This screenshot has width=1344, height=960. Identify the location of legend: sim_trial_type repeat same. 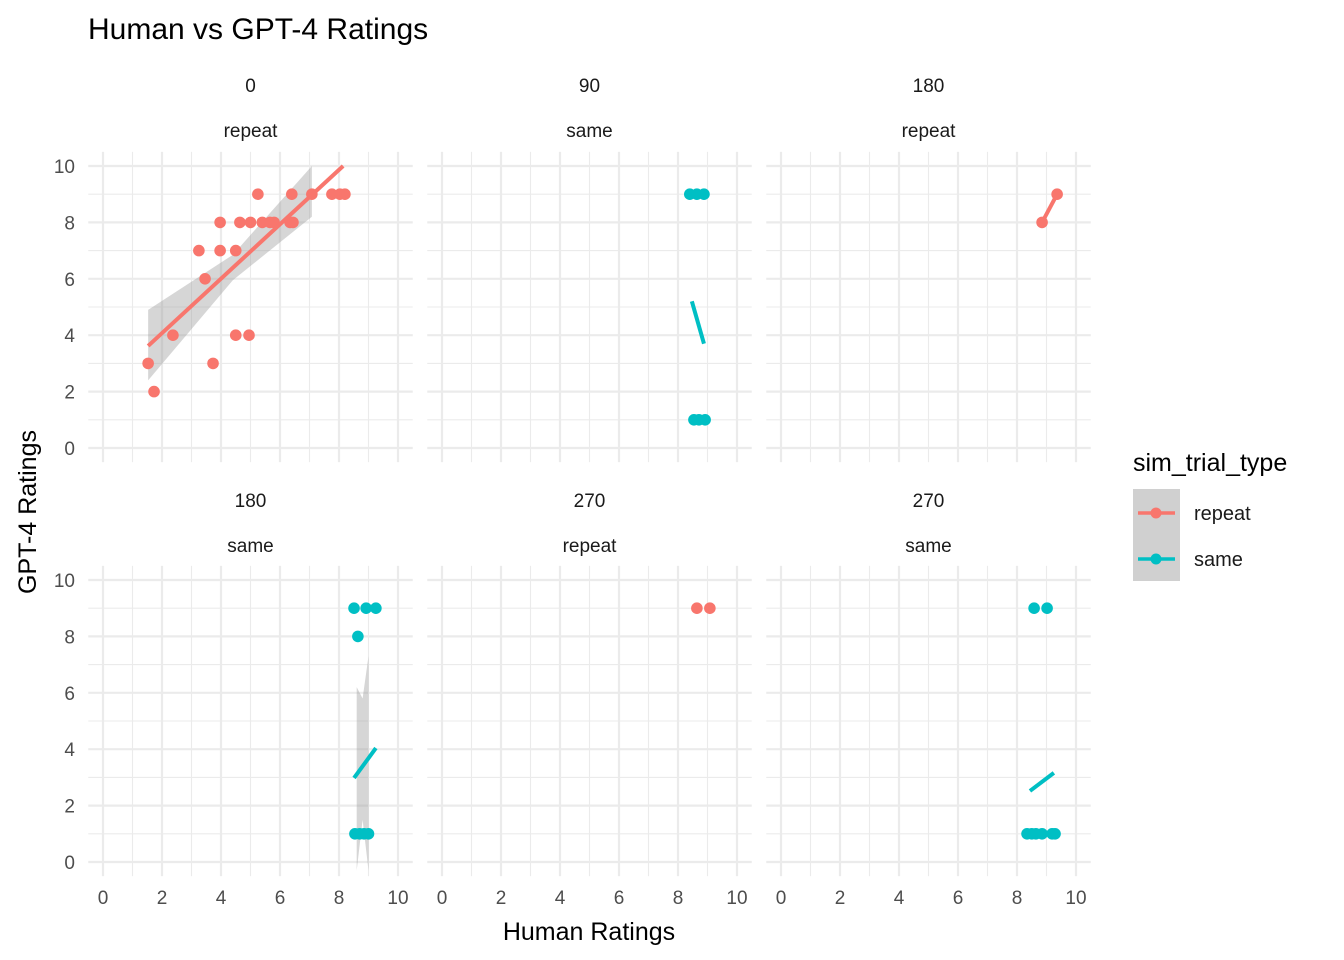
(1210, 515).